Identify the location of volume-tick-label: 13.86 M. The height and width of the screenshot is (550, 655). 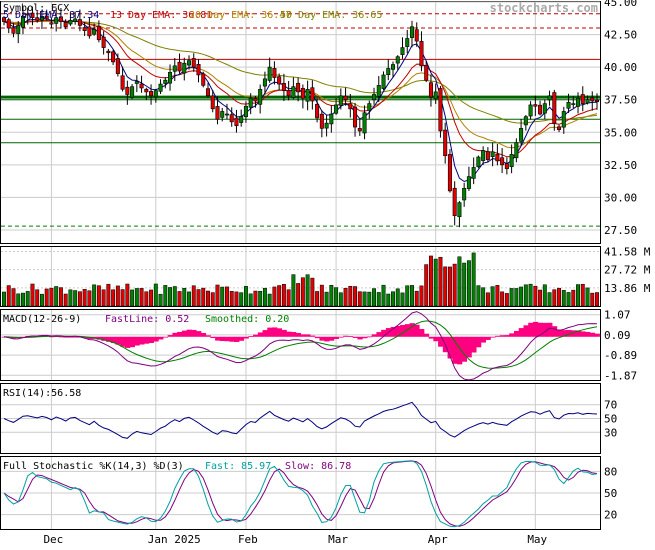
(627, 288).